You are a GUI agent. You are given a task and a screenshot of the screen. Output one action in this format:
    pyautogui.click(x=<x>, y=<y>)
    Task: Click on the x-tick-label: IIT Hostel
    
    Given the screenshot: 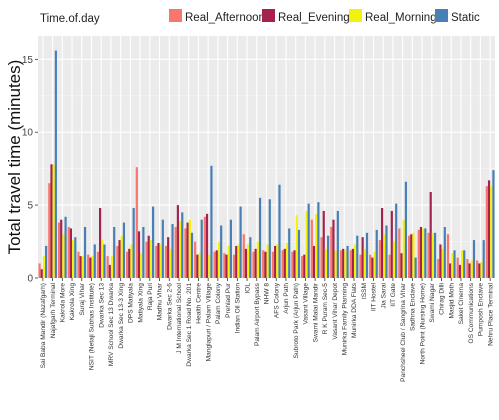 What is the action you would take?
    pyautogui.click(x=374, y=296)
    